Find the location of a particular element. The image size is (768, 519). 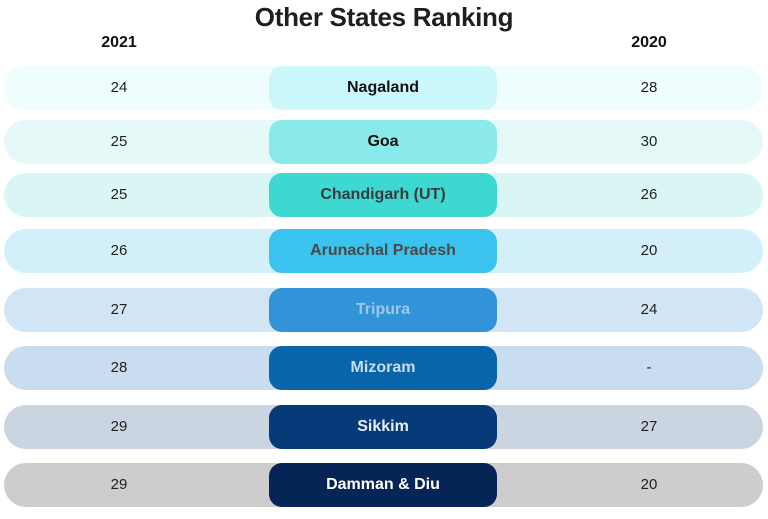

state-name-pill: Tripura is located at coordinates (383, 310).